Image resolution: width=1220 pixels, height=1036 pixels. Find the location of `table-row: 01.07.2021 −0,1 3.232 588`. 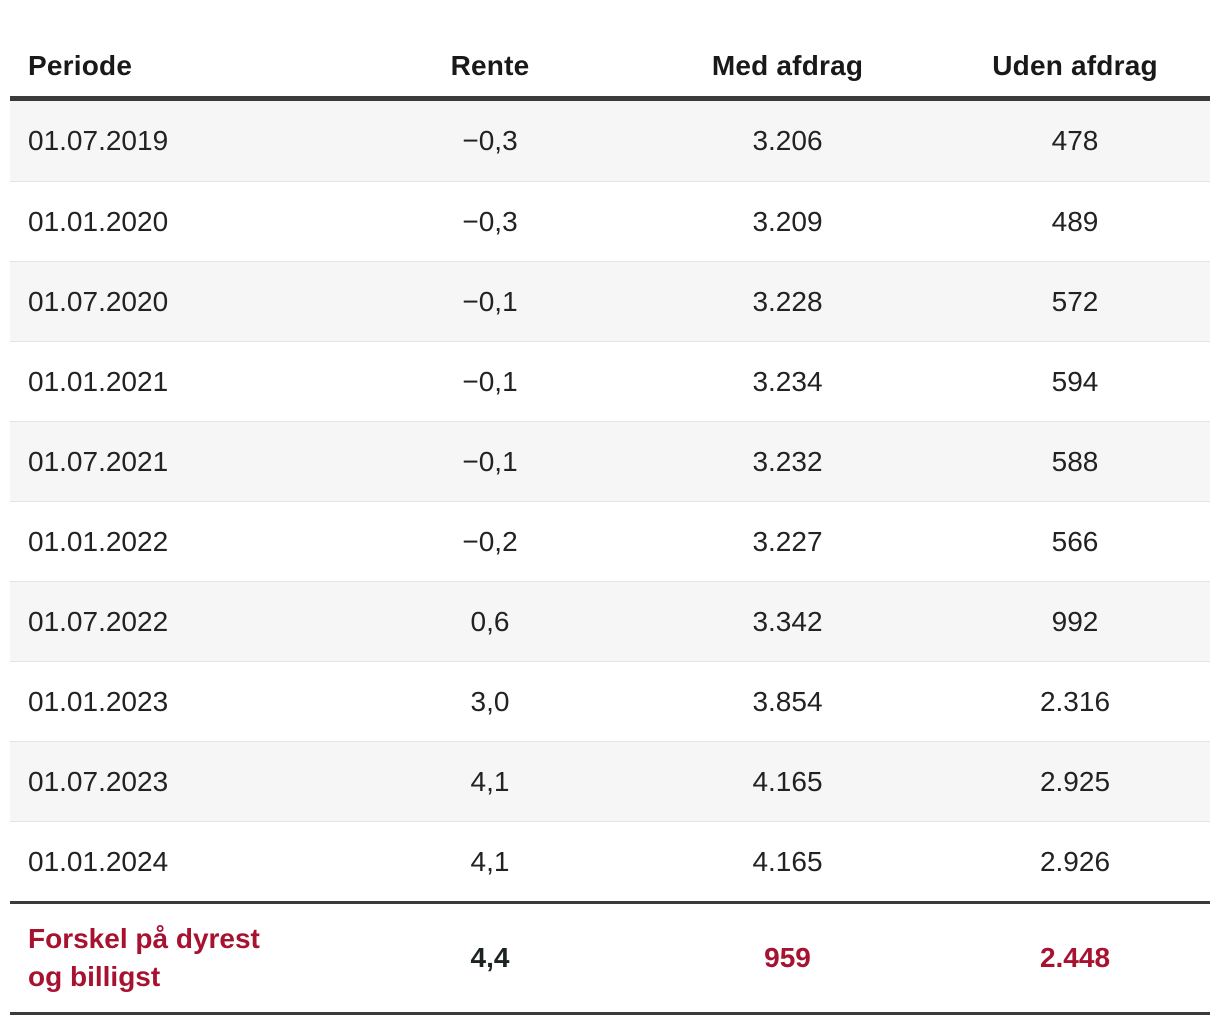

table-row: 01.07.2021 −0,1 3.232 588 is located at coordinates (610, 461).